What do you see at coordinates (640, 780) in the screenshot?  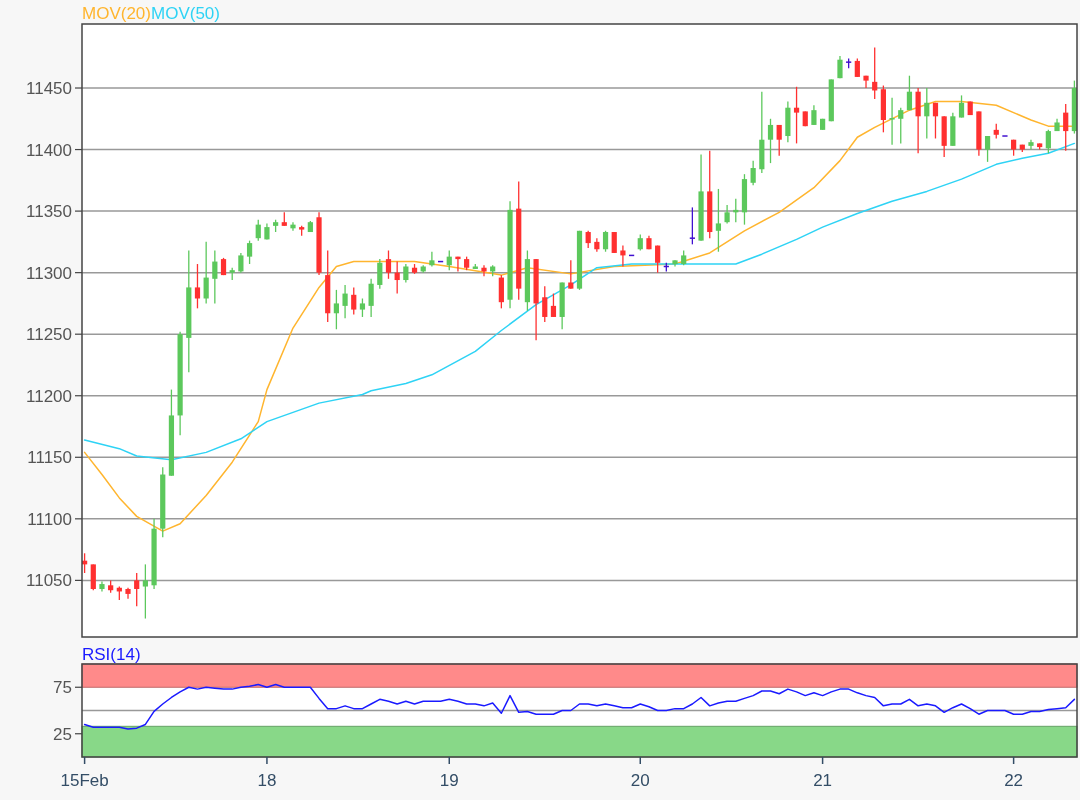 I see `x-tick-label: 20` at bounding box center [640, 780].